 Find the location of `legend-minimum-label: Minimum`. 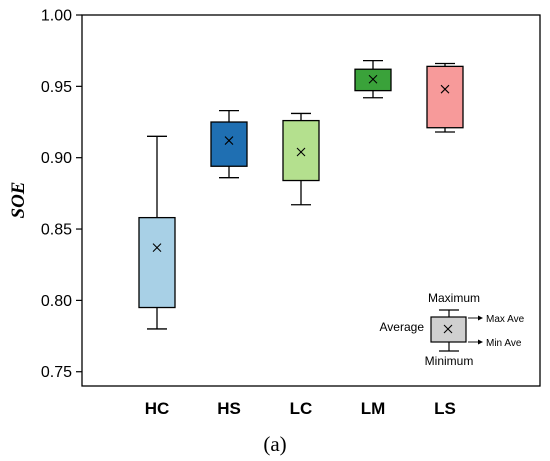

legend-minimum-label: Minimum is located at coordinates (449, 361).